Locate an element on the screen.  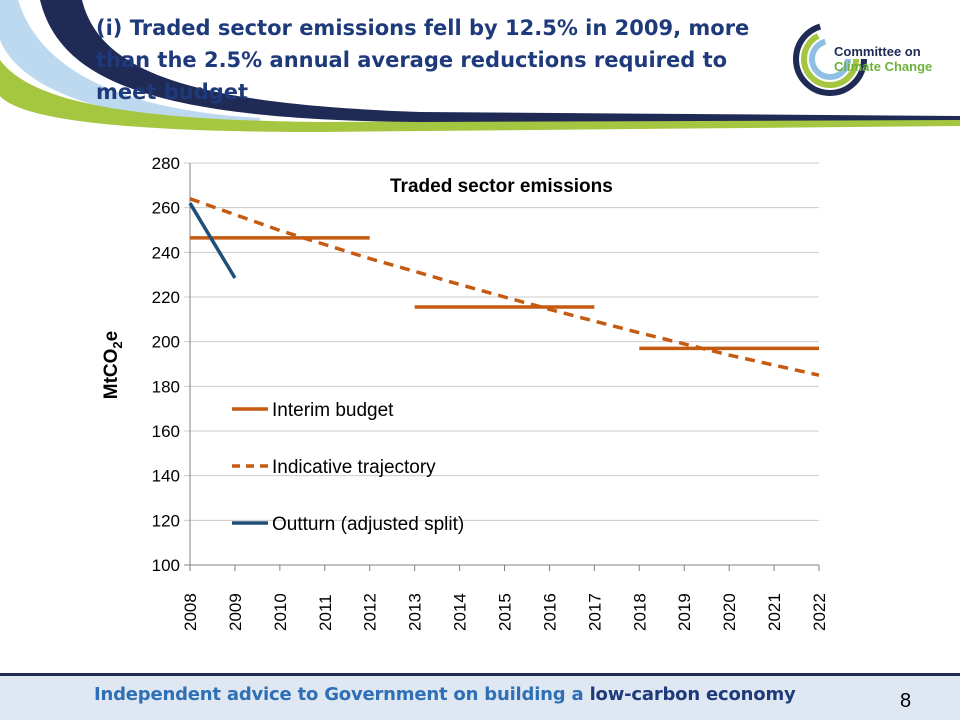
x-tick-label: 2015 is located at coordinates (505, 612).